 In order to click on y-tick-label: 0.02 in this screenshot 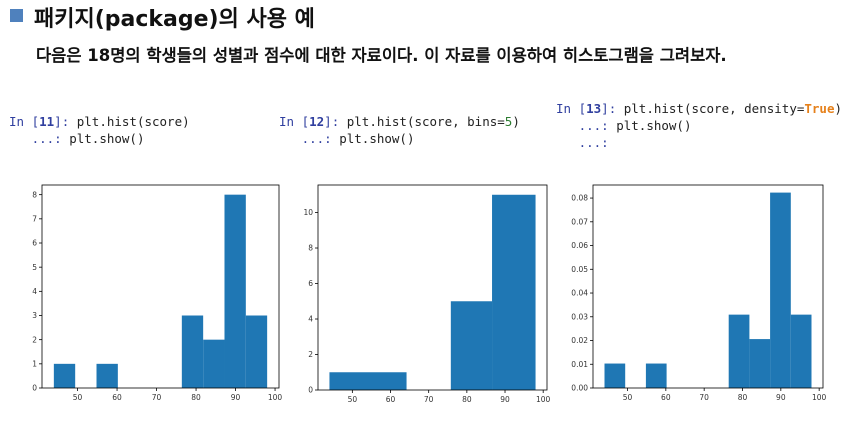, I will do `click(579, 340)`.